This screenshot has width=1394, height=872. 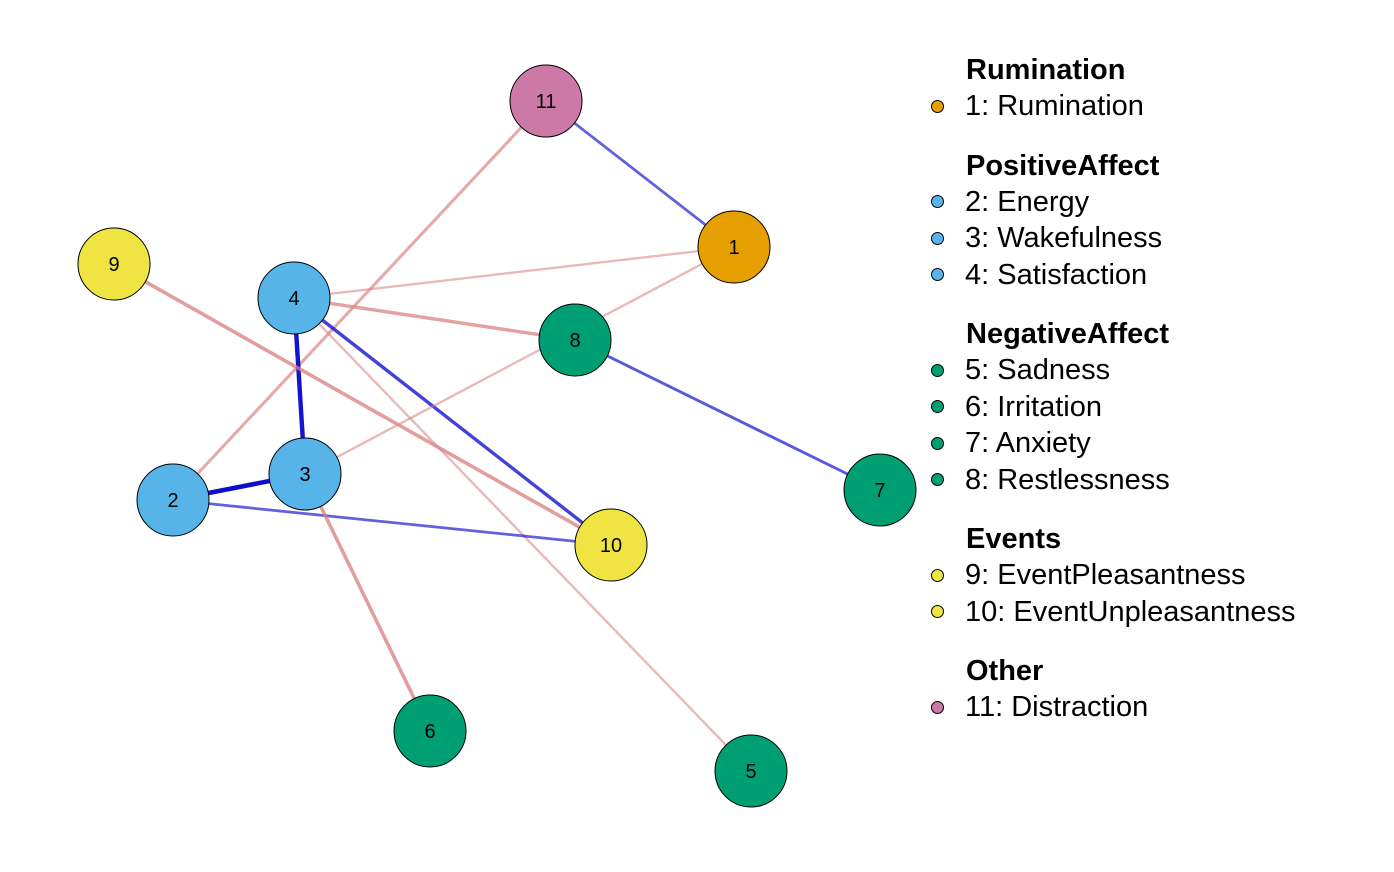 What do you see at coordinates (1057, 707) in the screenshot?
I see `legend-item-label: 11: Distraction` at bounding box center [1057, 707].